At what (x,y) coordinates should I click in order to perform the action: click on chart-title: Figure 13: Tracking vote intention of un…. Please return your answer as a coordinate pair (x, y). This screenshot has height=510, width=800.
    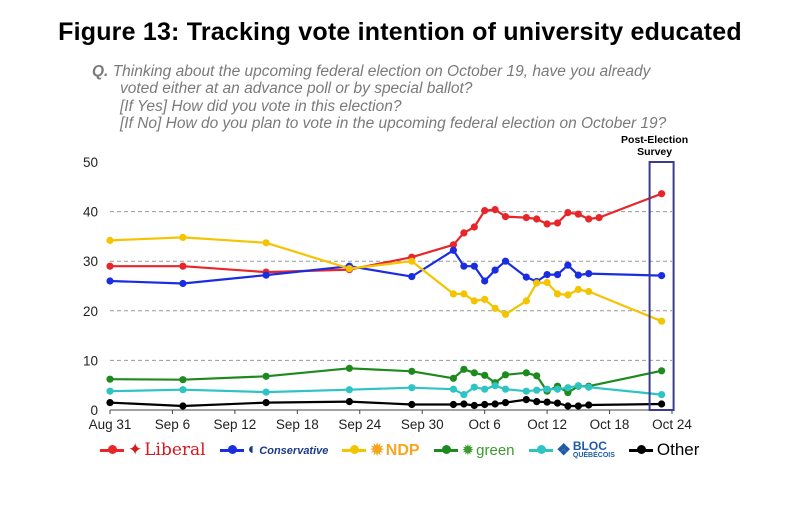
    Looking at the image, I should click on (400, 32).